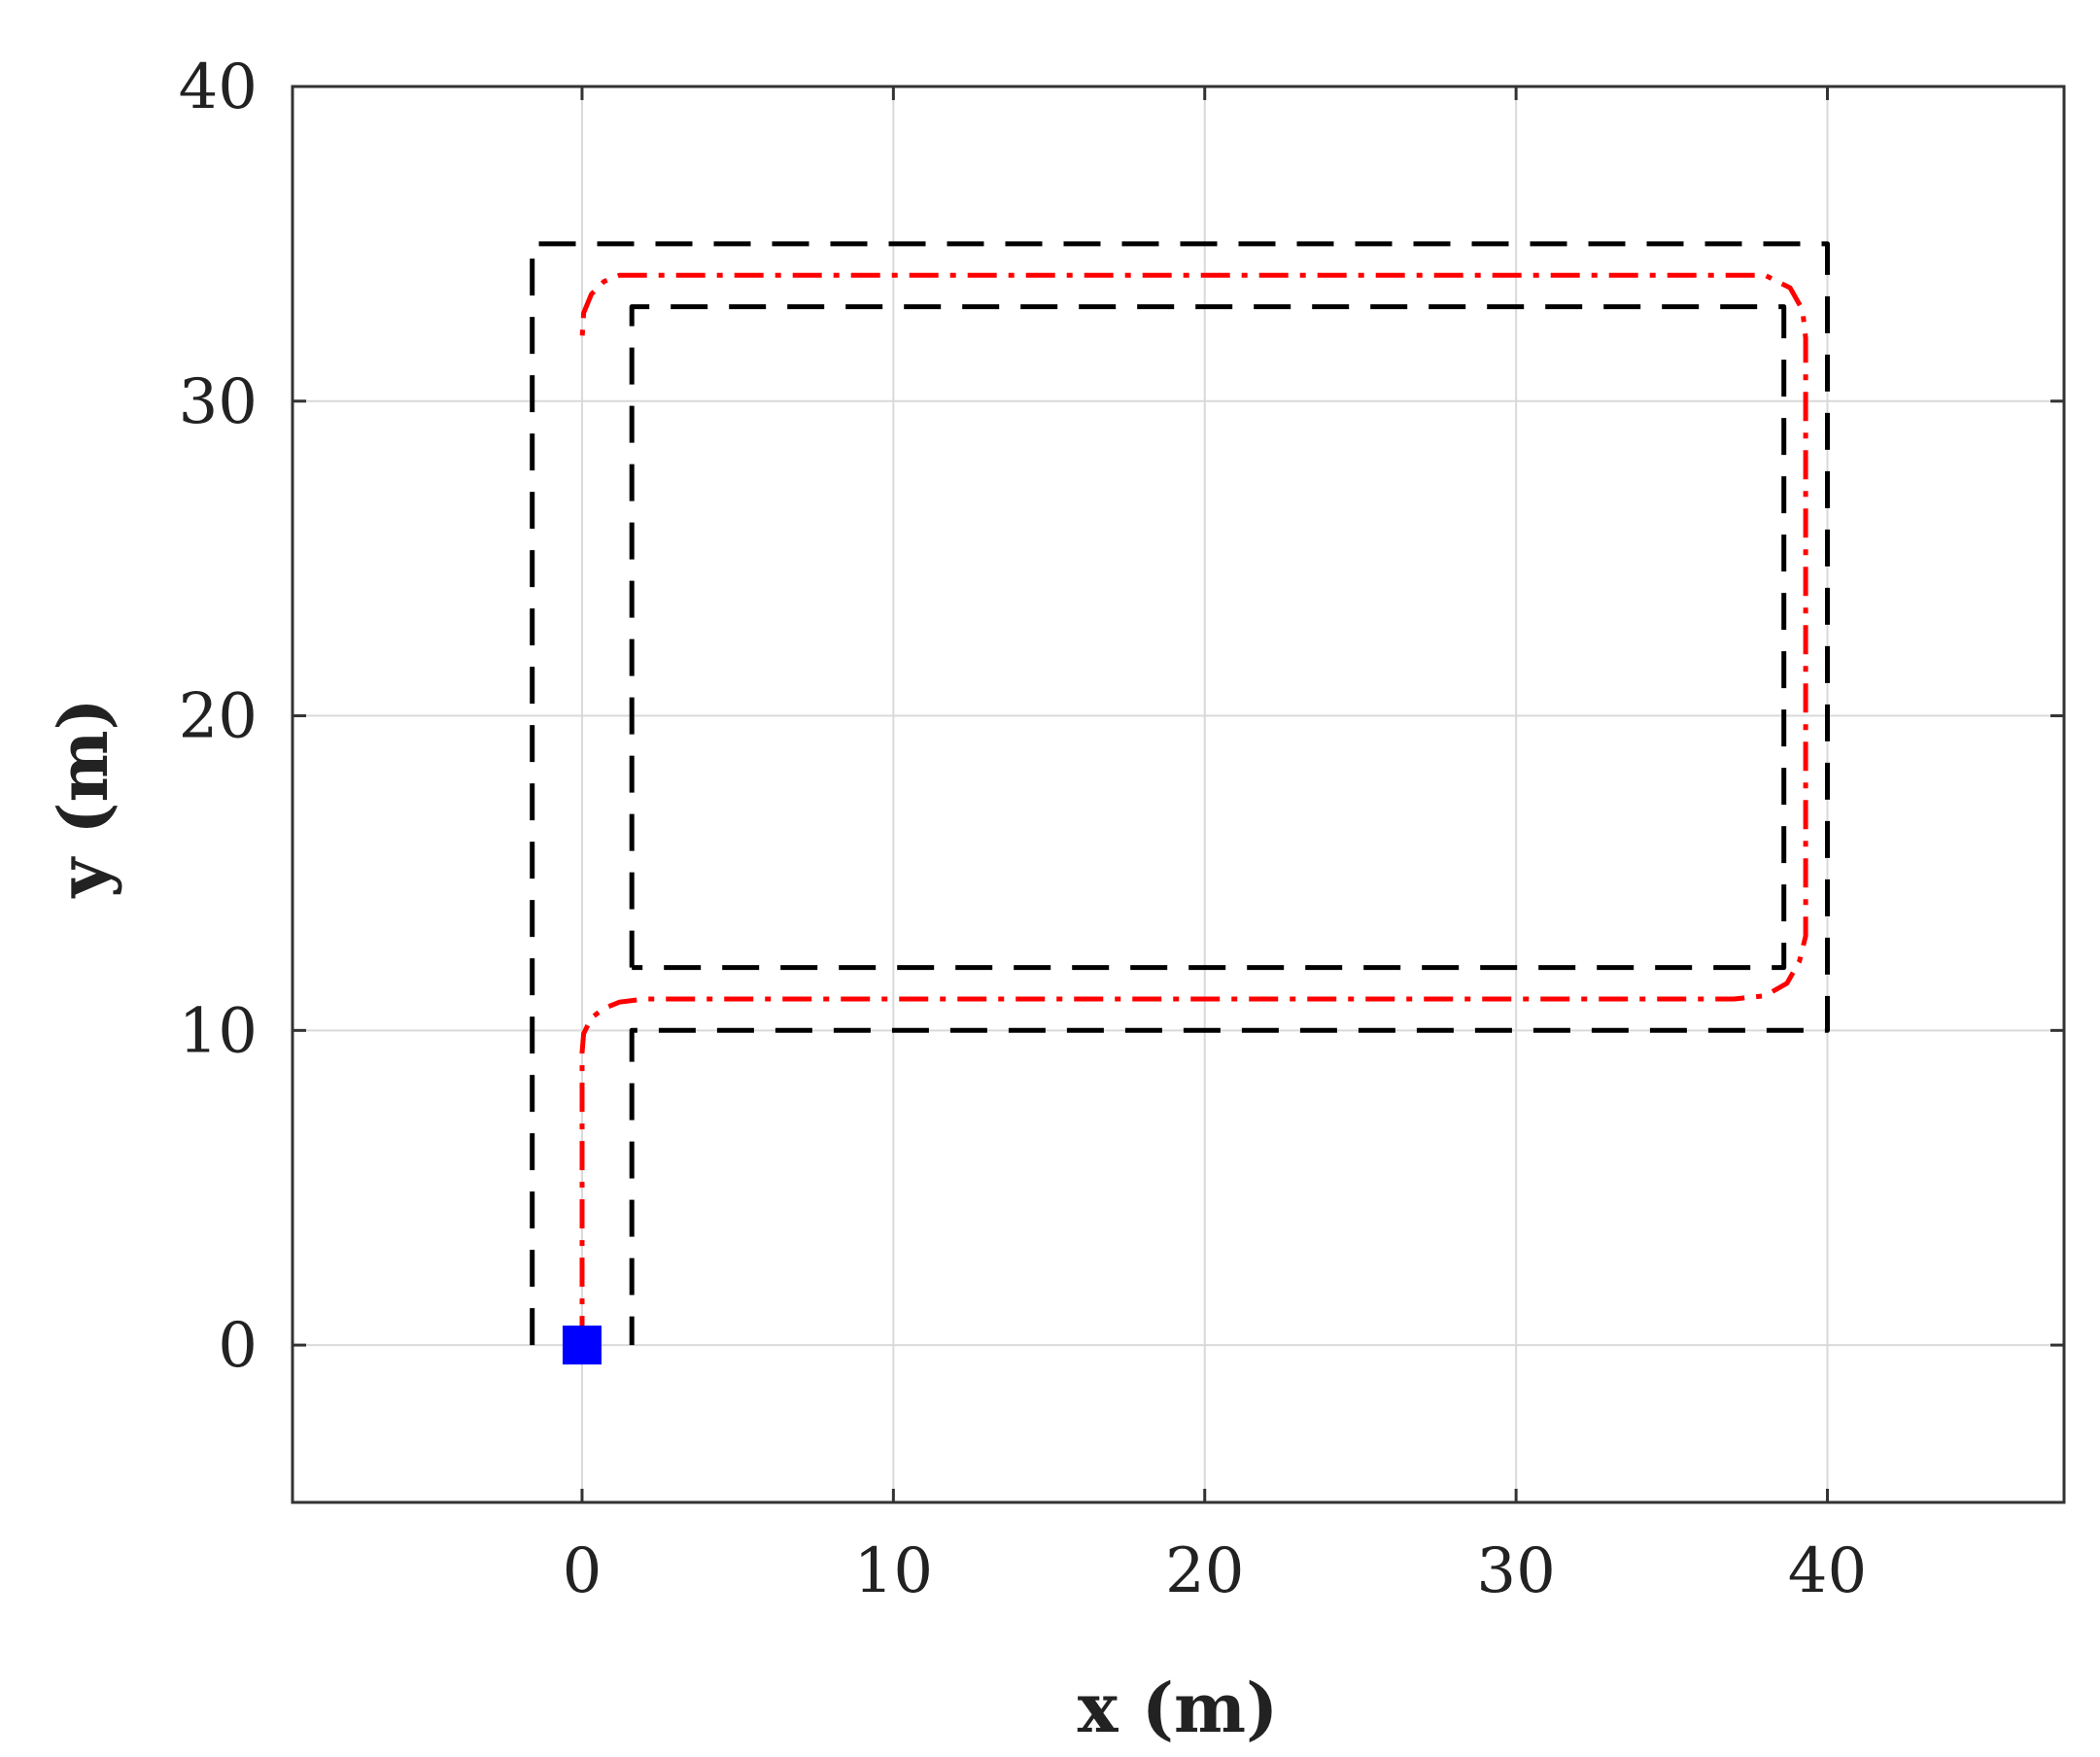  What do you see at coordinates (218, 402) in the screenshot?
I see `y-tick-label: 30` at bounding box center [218, 402].